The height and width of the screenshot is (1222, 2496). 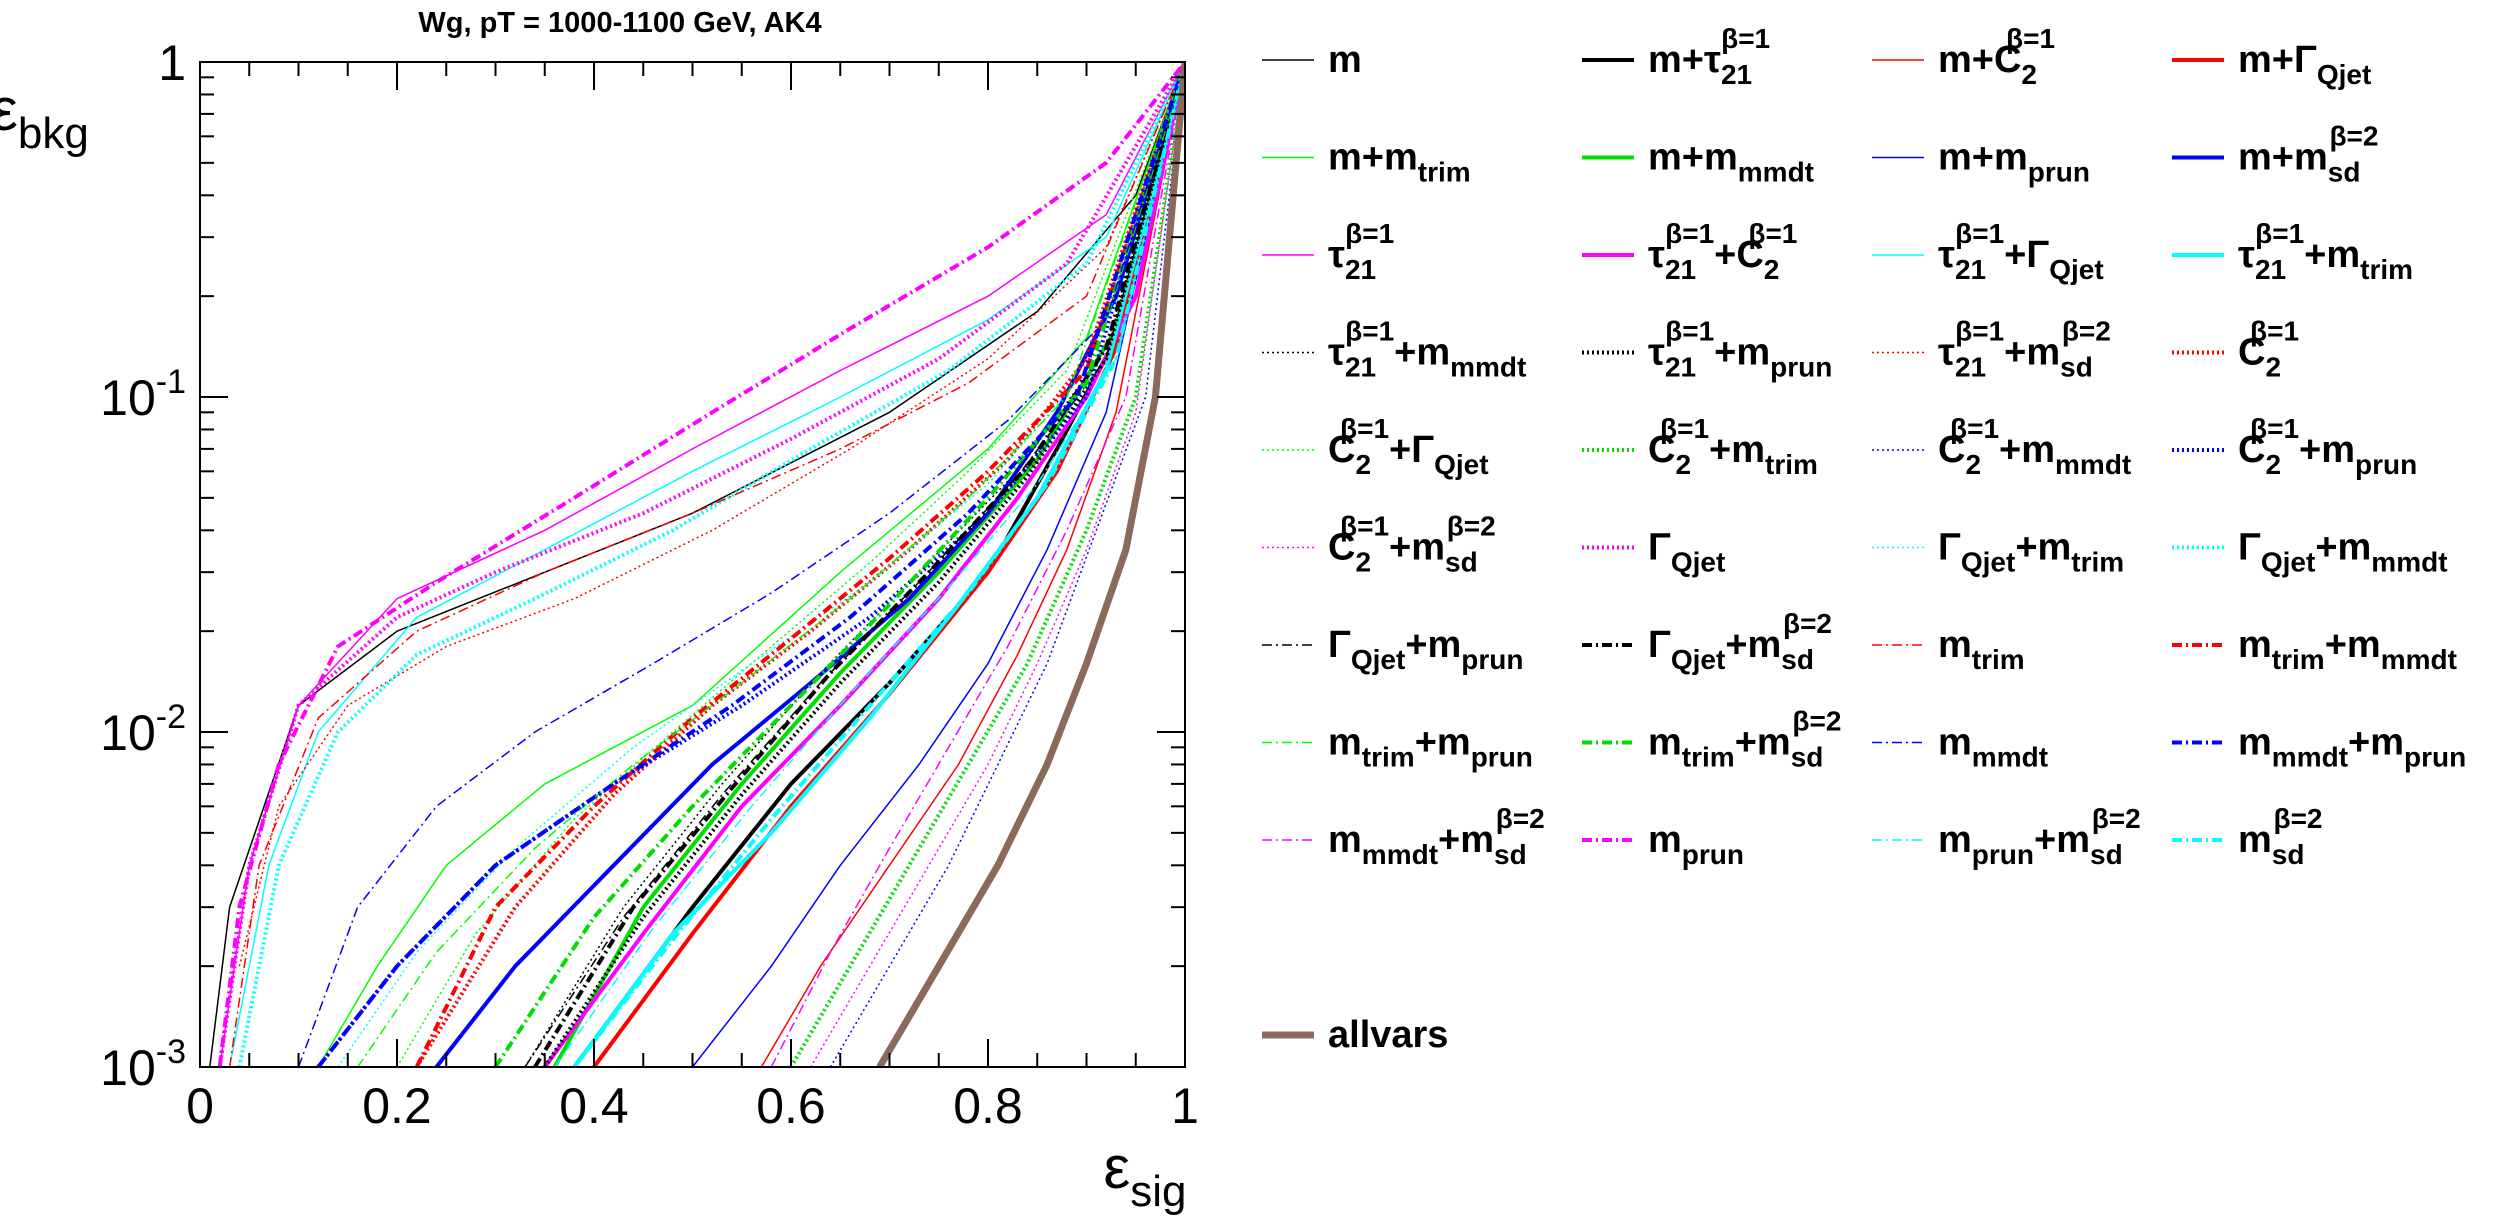 I want to click on legend-entry-8: m+msdβ=2, so click(x=2275, y=154).